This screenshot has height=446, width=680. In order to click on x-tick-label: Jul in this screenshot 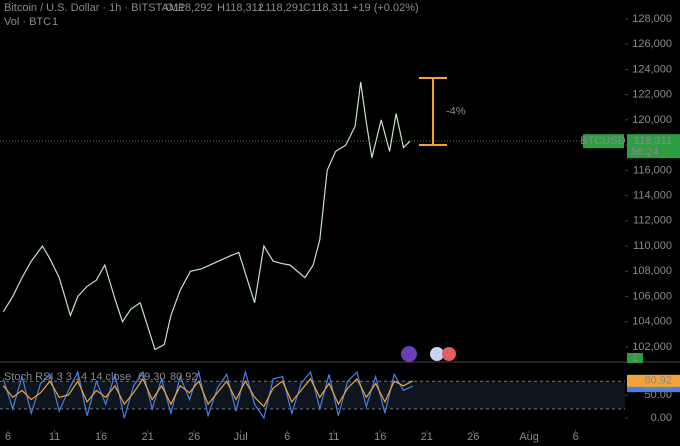, I will do `click(241, 437)`.